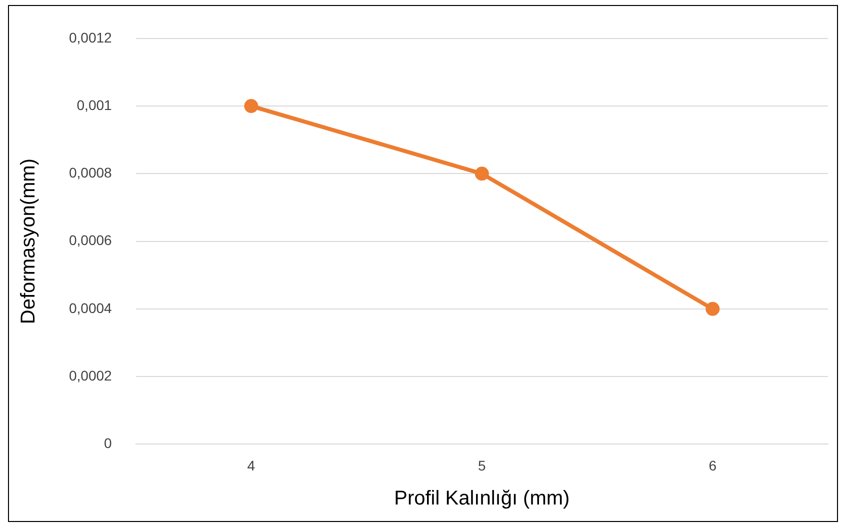 The height and width of the screenshot is (527, 846). Describe the element at coordinates (90, 172) in the screenshot. I see `y-tick-label: 0,0008` at that location.